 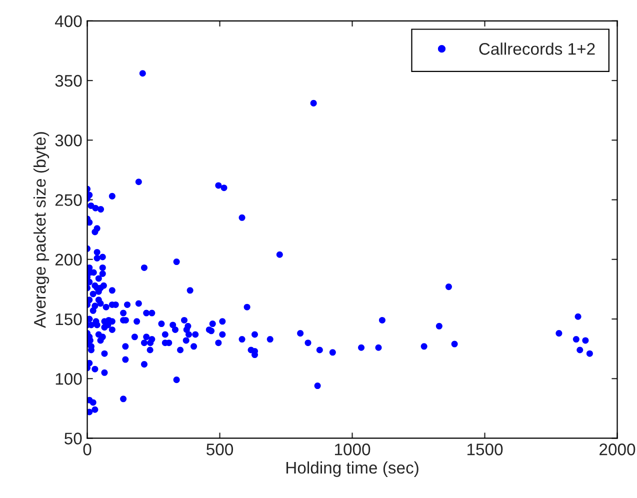 I want to click on y-tick-label: 300, so click(x=68, y=140).